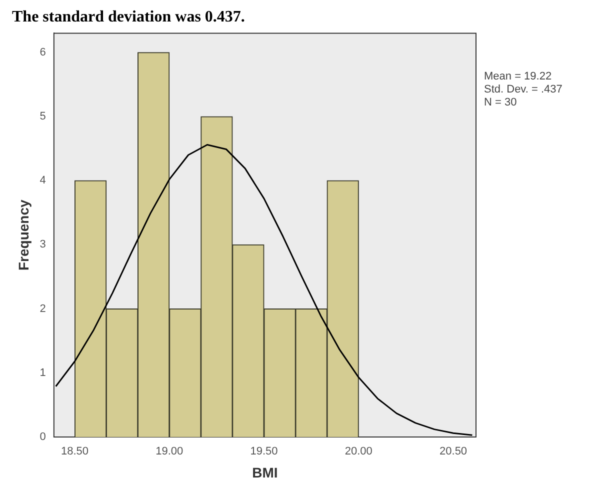  Describe the element at coordinates (454, 452) in the screenshot. I see `x-tick-label: 20.50` at that location.